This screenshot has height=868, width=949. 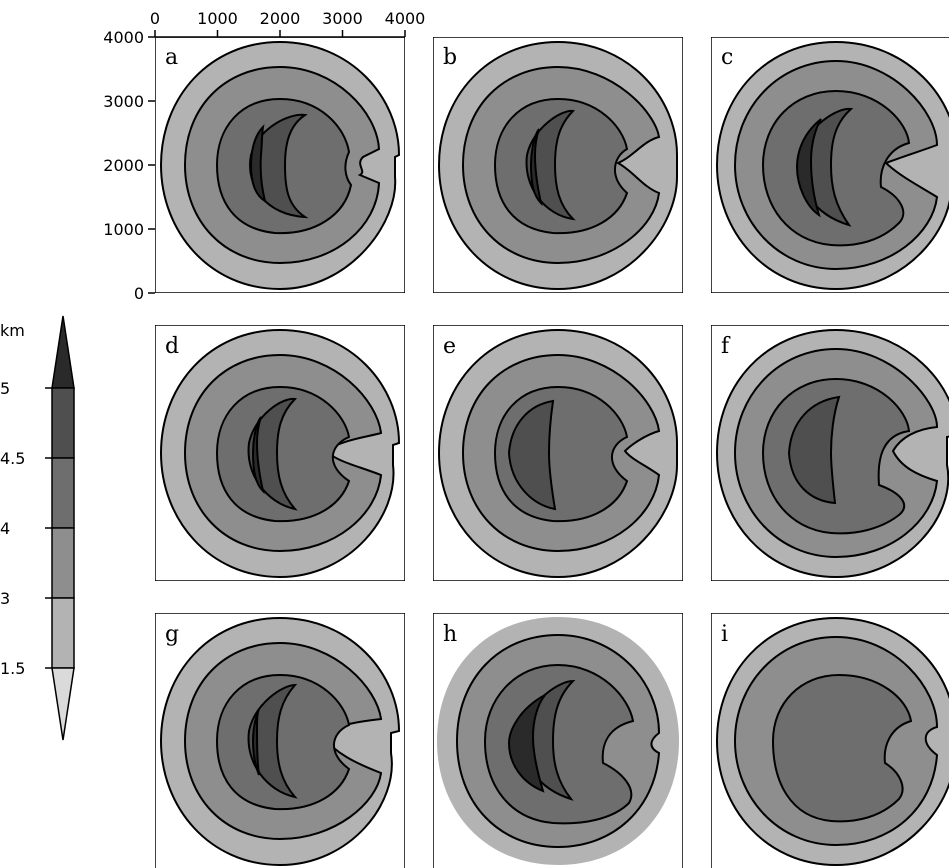 I want to click on y-tick-label: 3000, so click(x=123, y=101).